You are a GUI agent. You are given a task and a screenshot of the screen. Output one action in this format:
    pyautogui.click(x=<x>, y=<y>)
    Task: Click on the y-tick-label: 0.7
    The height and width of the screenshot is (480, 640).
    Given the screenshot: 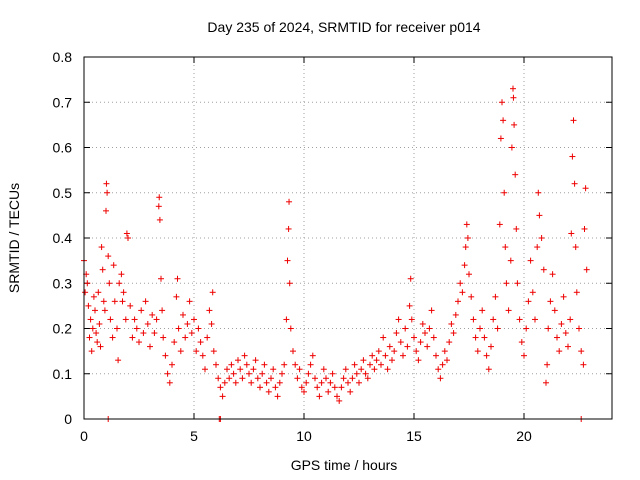 What is the action you would take?
    pyautogui.click(x=63, y=102)
    